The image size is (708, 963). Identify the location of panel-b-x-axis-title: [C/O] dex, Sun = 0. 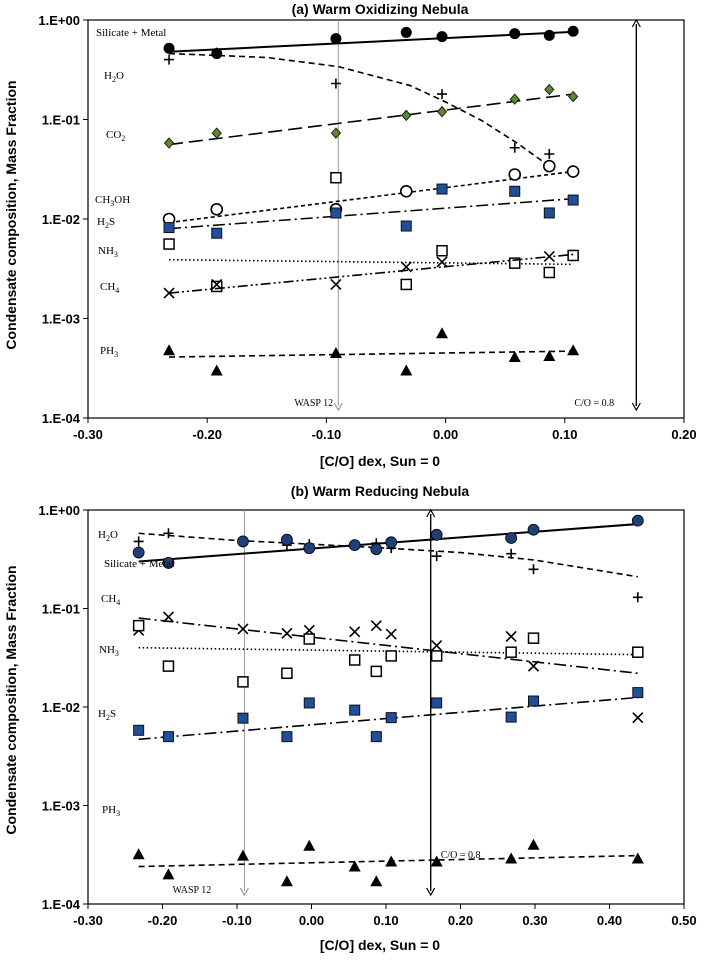
(380, 945).